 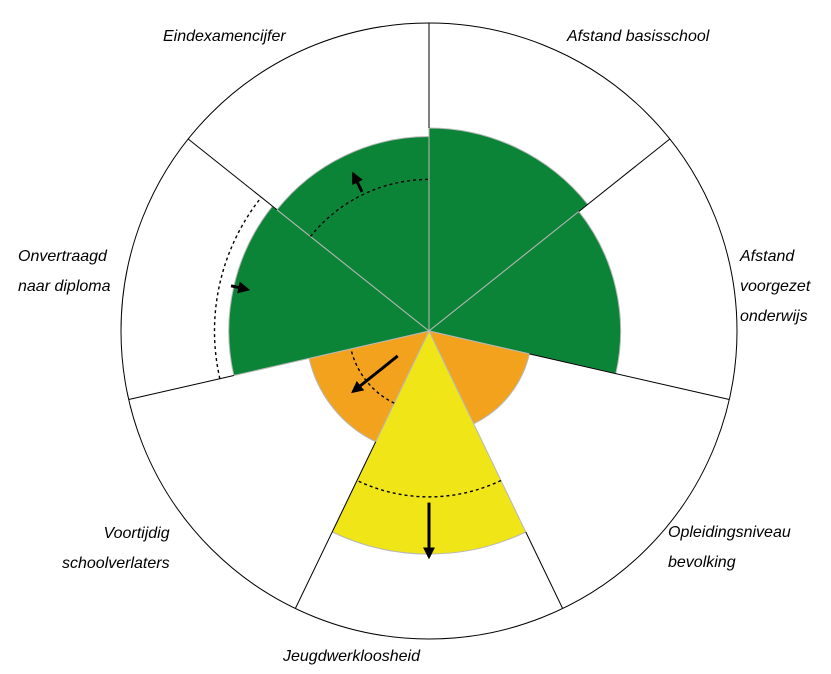 I want to click on label-afstand-voorgezet-onderwijs: Afstand voorgezet onderwijs, so click(x=775, y=286).